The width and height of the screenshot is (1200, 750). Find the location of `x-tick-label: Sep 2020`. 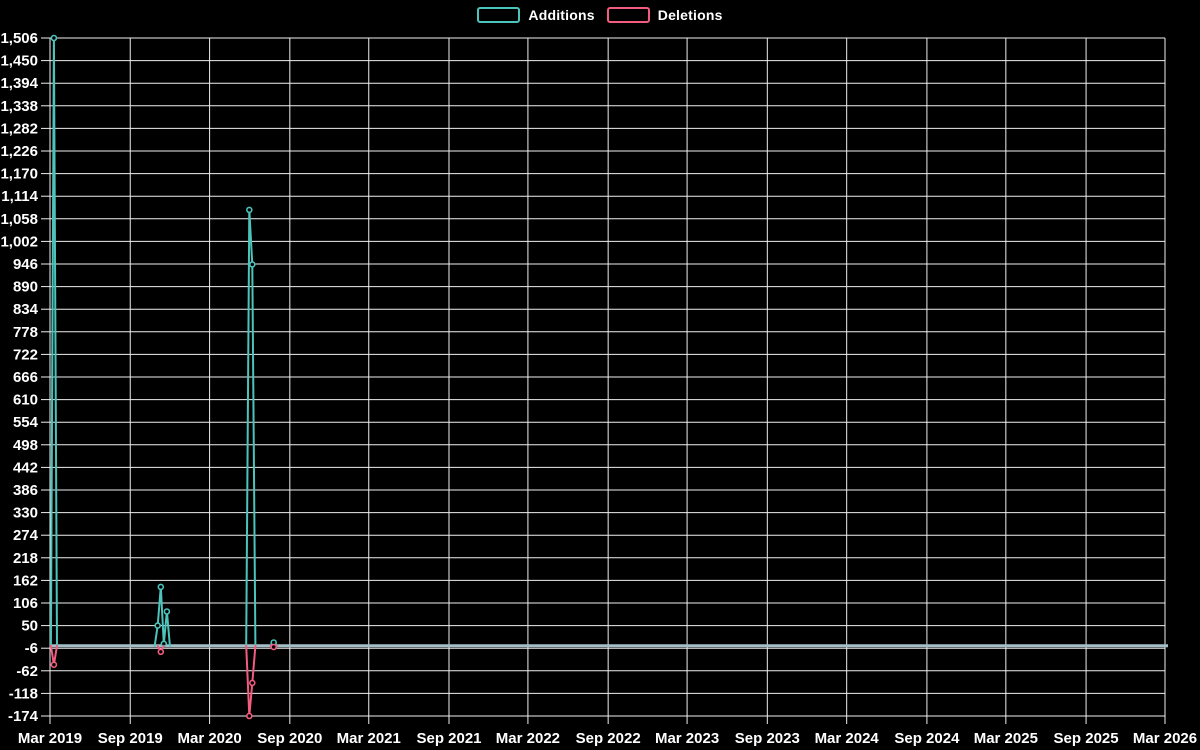

x-tick-label: Sep 2020 is located at coordinates (289, 738).